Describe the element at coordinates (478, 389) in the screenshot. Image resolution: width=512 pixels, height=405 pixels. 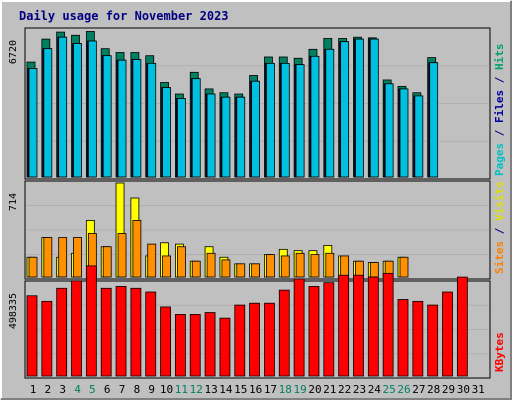
I see `day-label-31: 31` at that location.